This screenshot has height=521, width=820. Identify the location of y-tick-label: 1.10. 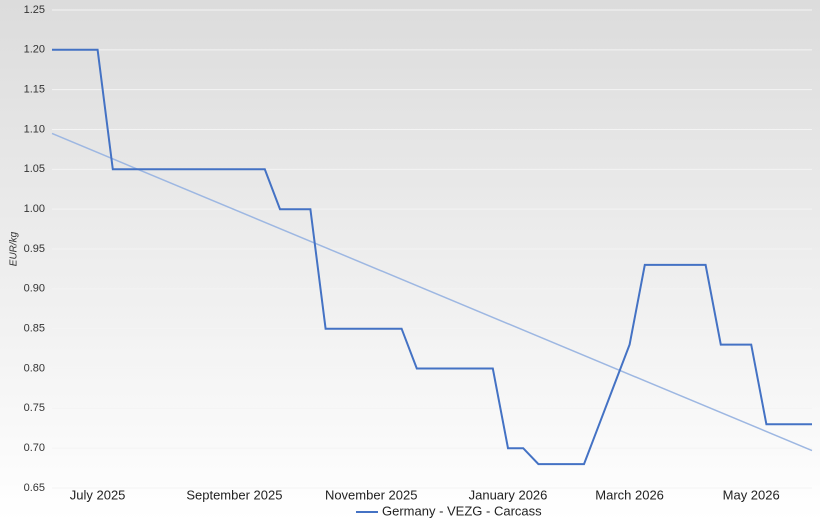
(34, 129).